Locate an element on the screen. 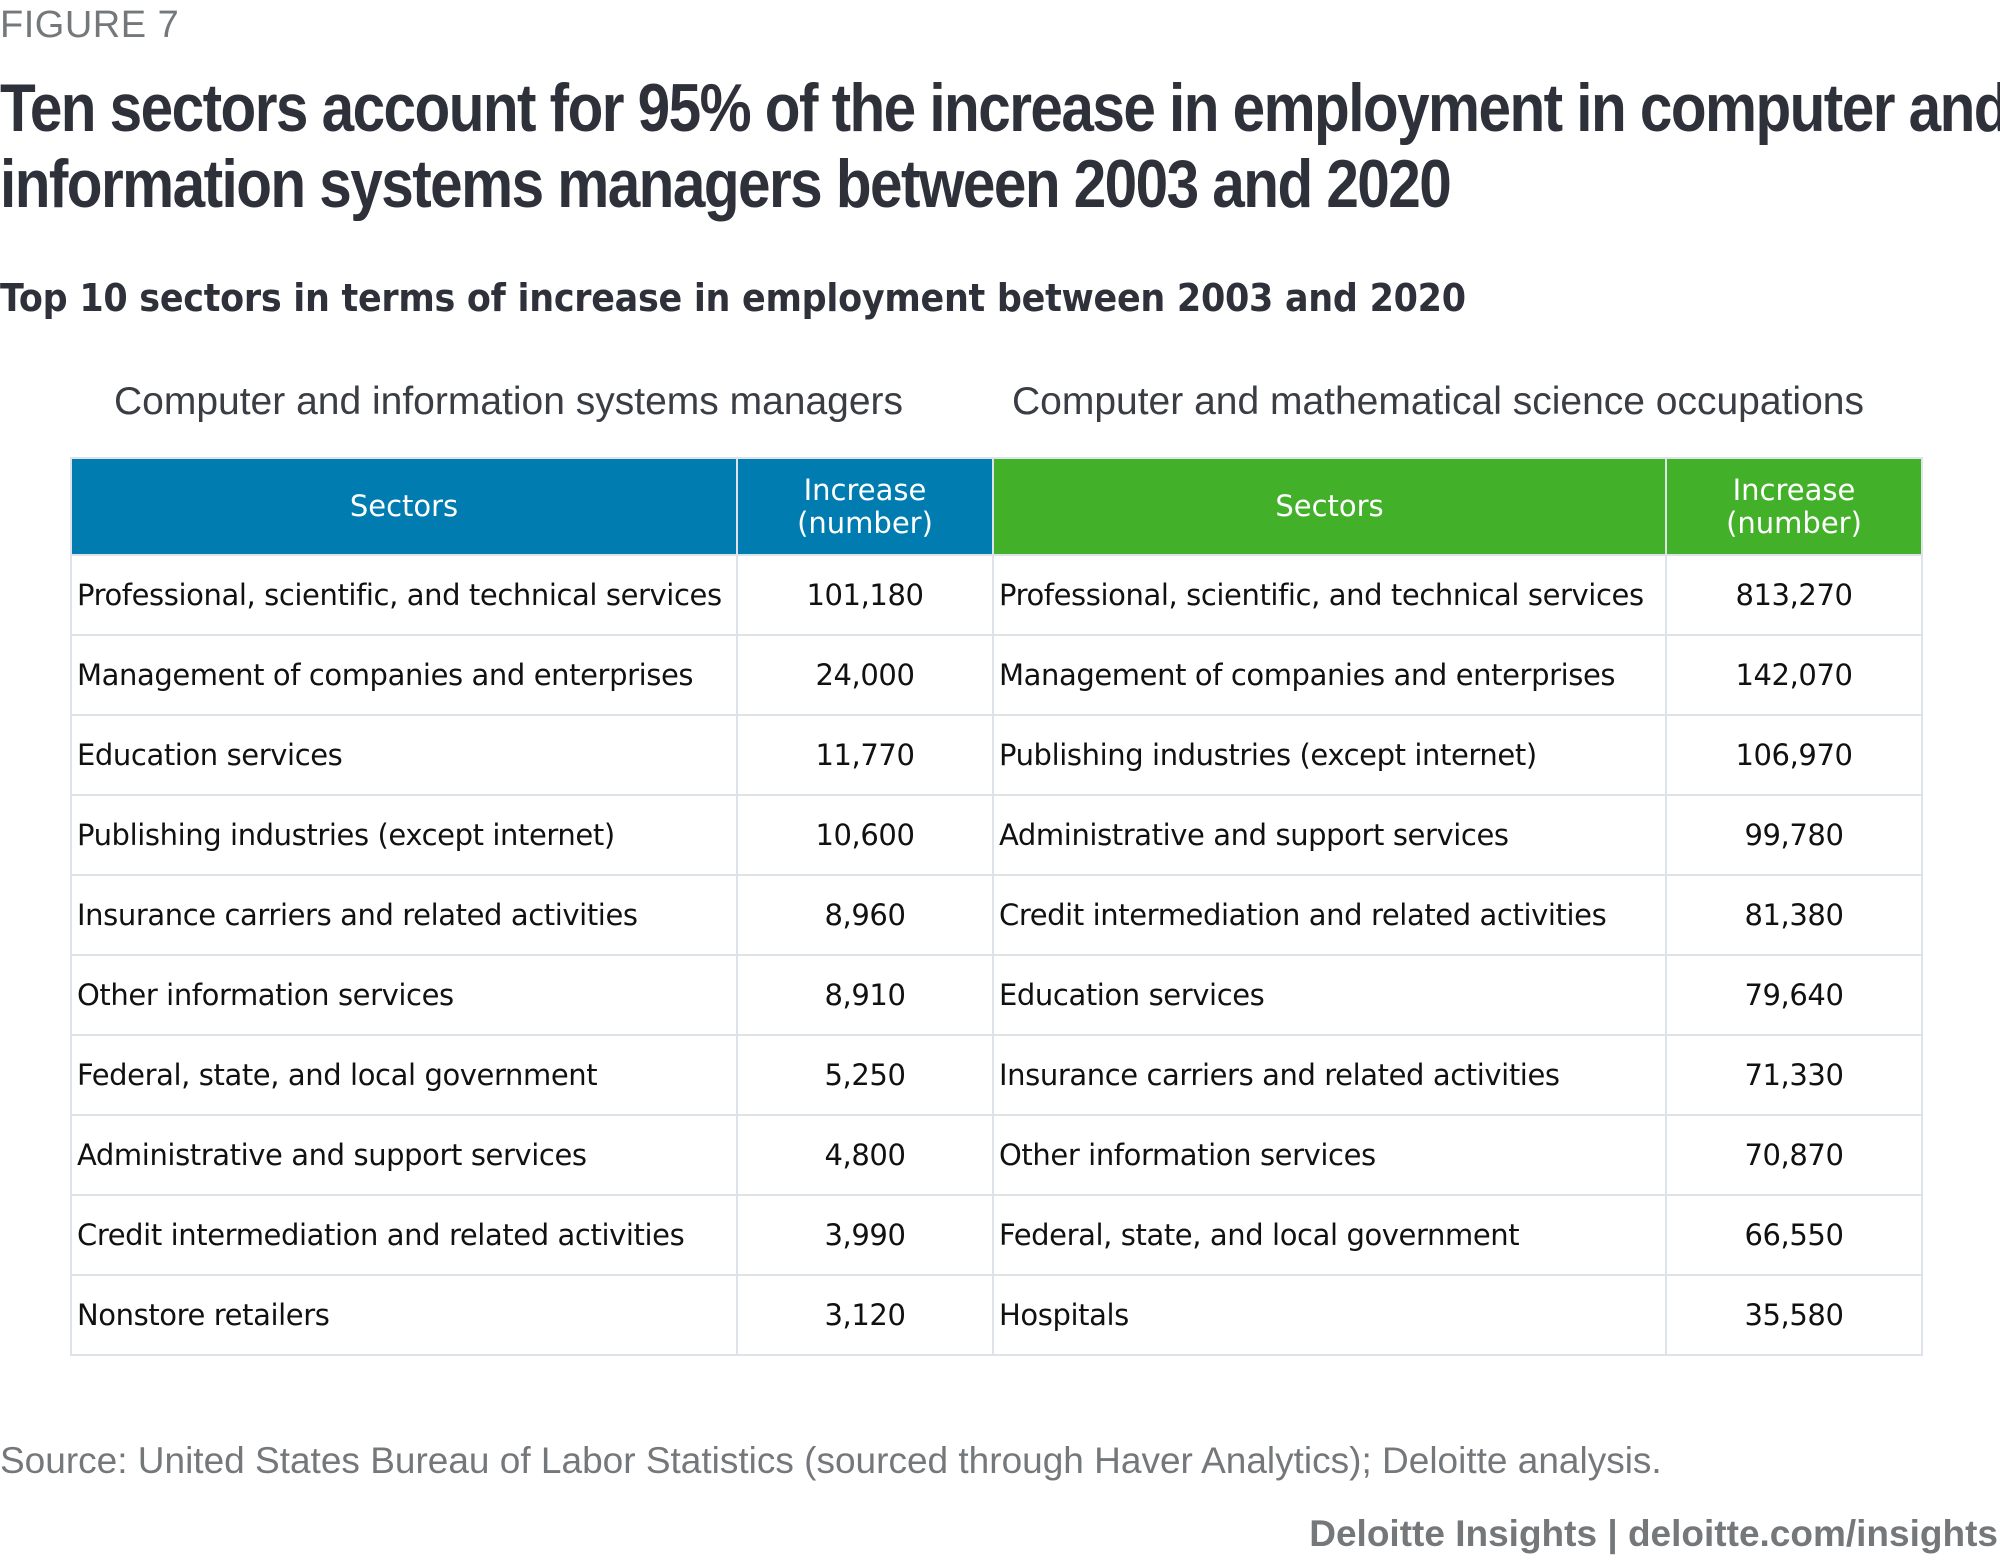 Image resolution: width=2000 pixels, height=1568 pixels. increase-cell-math-science: 71,330 is located at coordinates (1794, 1075).